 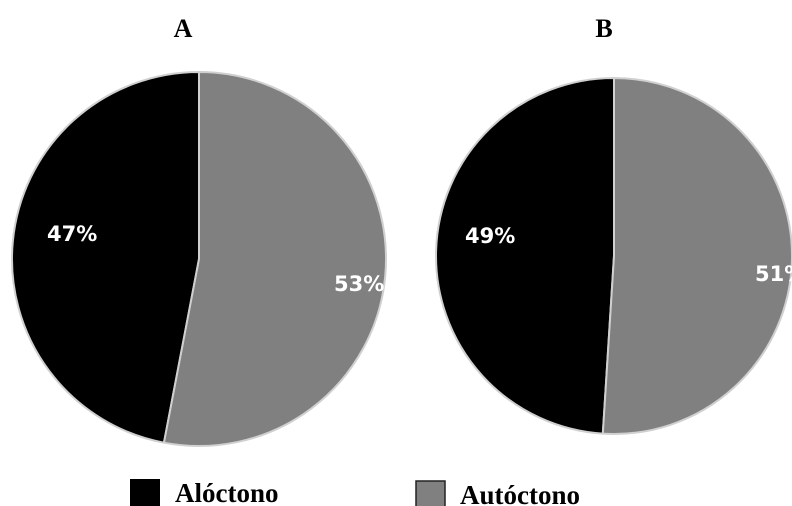 I want to click on chart-a-title: A, so click(x=183, y=28).